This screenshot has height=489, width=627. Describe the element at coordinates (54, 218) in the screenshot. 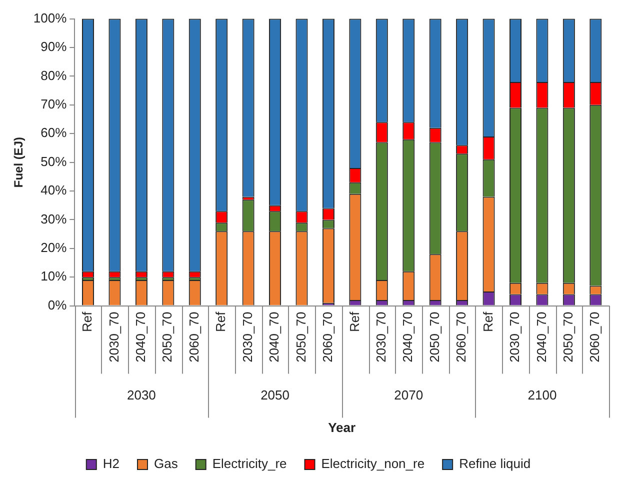

I see `y-tick-label: 30%` at that location.